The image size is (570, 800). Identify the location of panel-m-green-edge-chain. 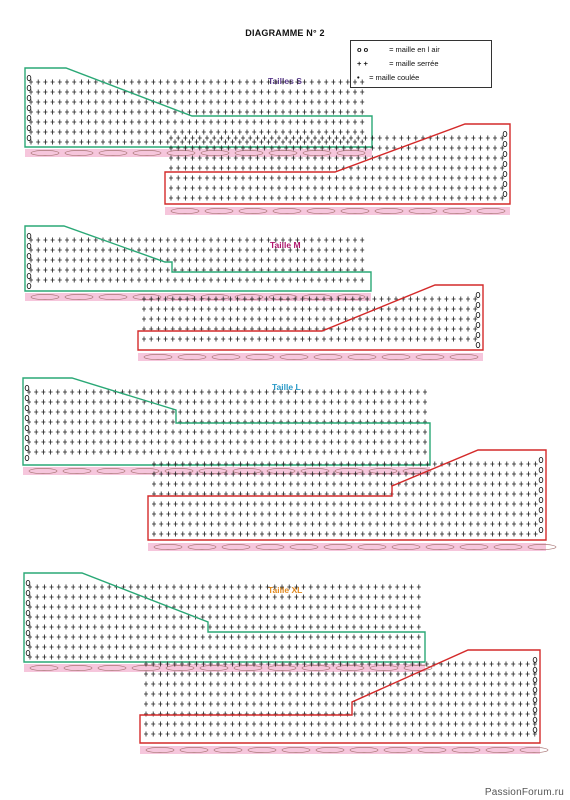
(29, 266).